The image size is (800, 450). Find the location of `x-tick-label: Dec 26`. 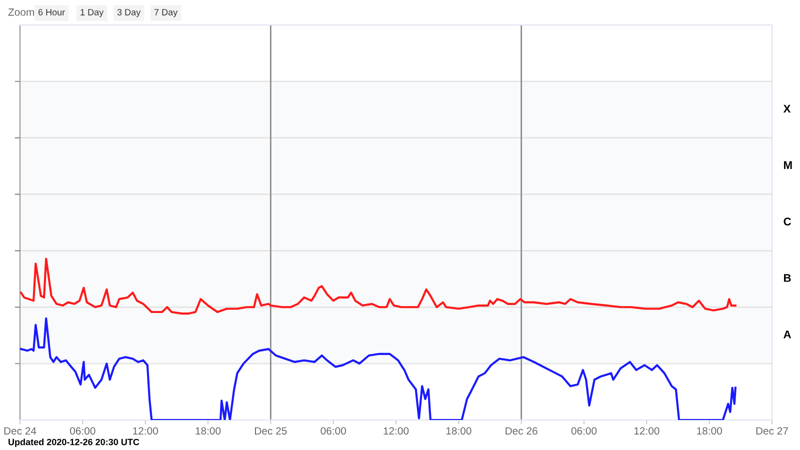

x-tick-label: Dec 26 is located at coordinates (522, 431).